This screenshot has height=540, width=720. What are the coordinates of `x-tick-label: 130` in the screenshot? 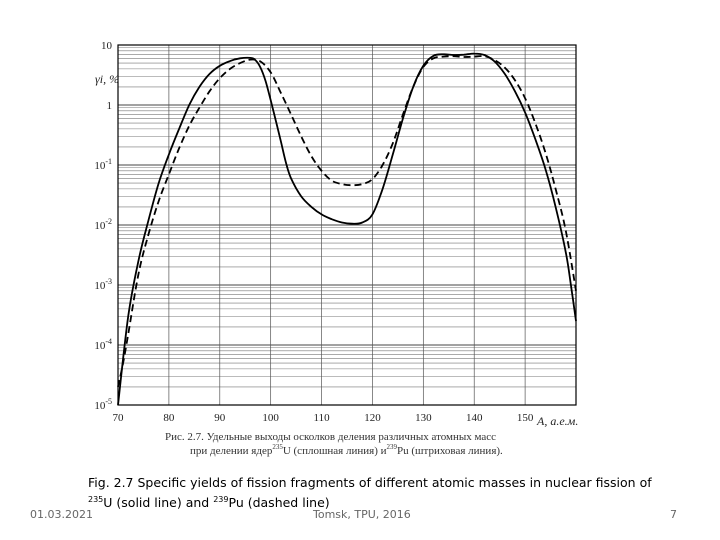 It's located at (423, 418).